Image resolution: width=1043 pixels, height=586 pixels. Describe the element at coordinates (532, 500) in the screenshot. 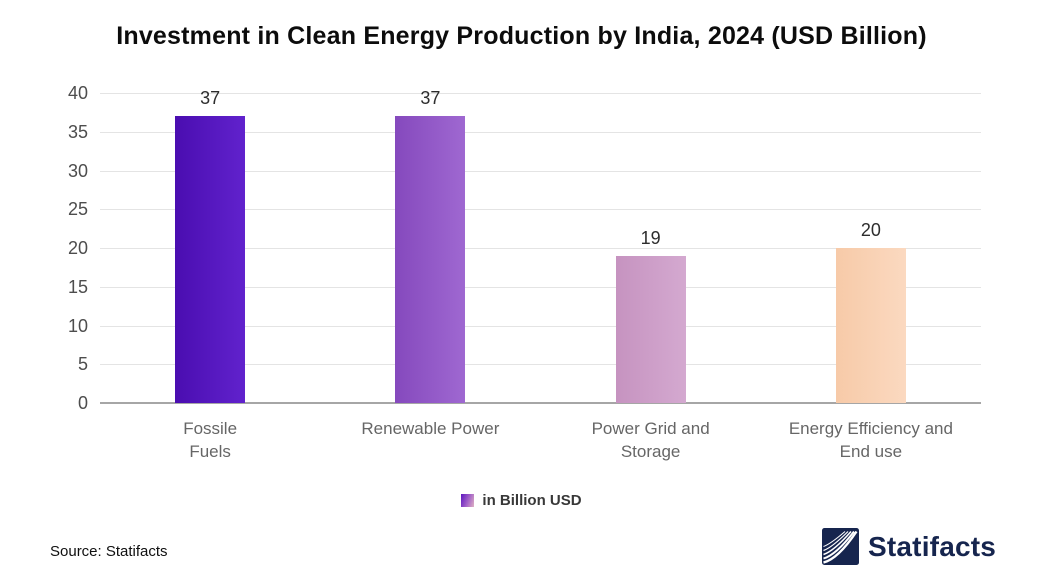

I see `legend-label: in Billion USD` at that location.